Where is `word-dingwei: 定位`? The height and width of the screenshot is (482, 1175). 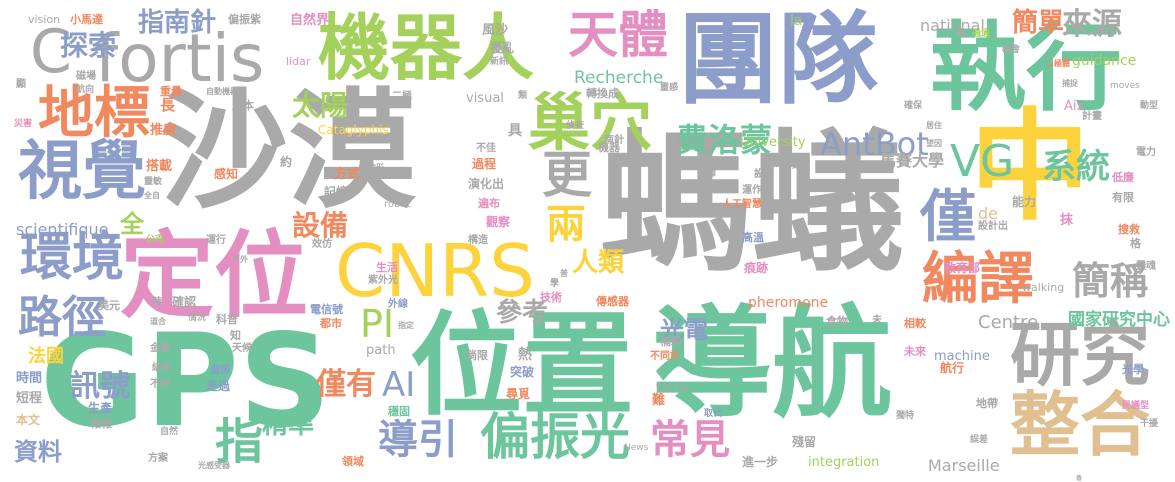 word-dingwei: 定位 is located at coordinates (214, 276).